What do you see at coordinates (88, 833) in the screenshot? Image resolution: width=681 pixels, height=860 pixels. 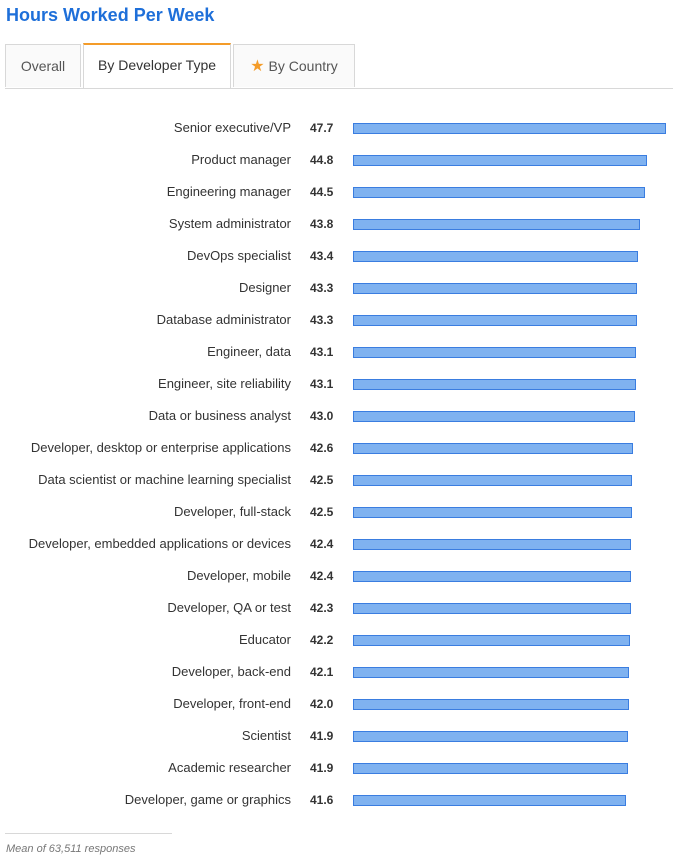 I see `footer-divider` at bounding box center [88, 833].